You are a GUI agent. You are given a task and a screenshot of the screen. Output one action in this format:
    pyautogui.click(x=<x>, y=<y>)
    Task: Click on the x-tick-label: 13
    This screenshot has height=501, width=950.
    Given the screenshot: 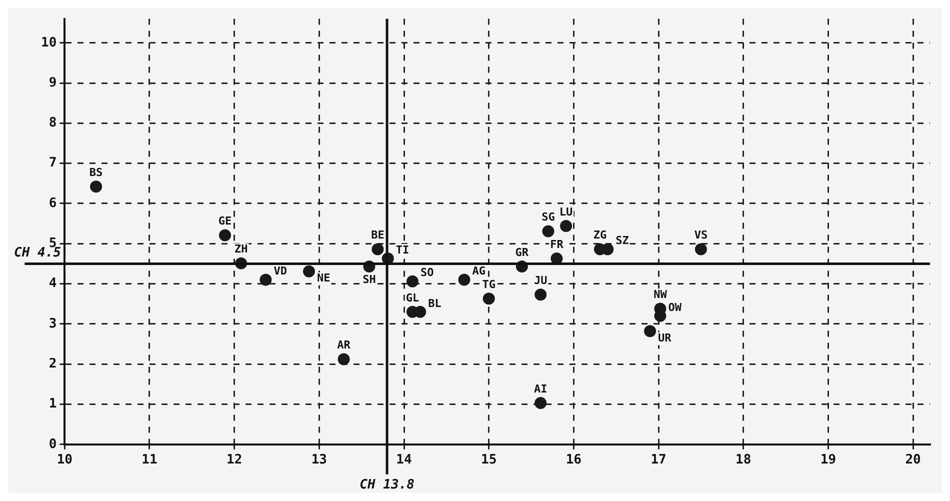 What is the action you would take?
    pyautogui.click(x=319, y=460)
    